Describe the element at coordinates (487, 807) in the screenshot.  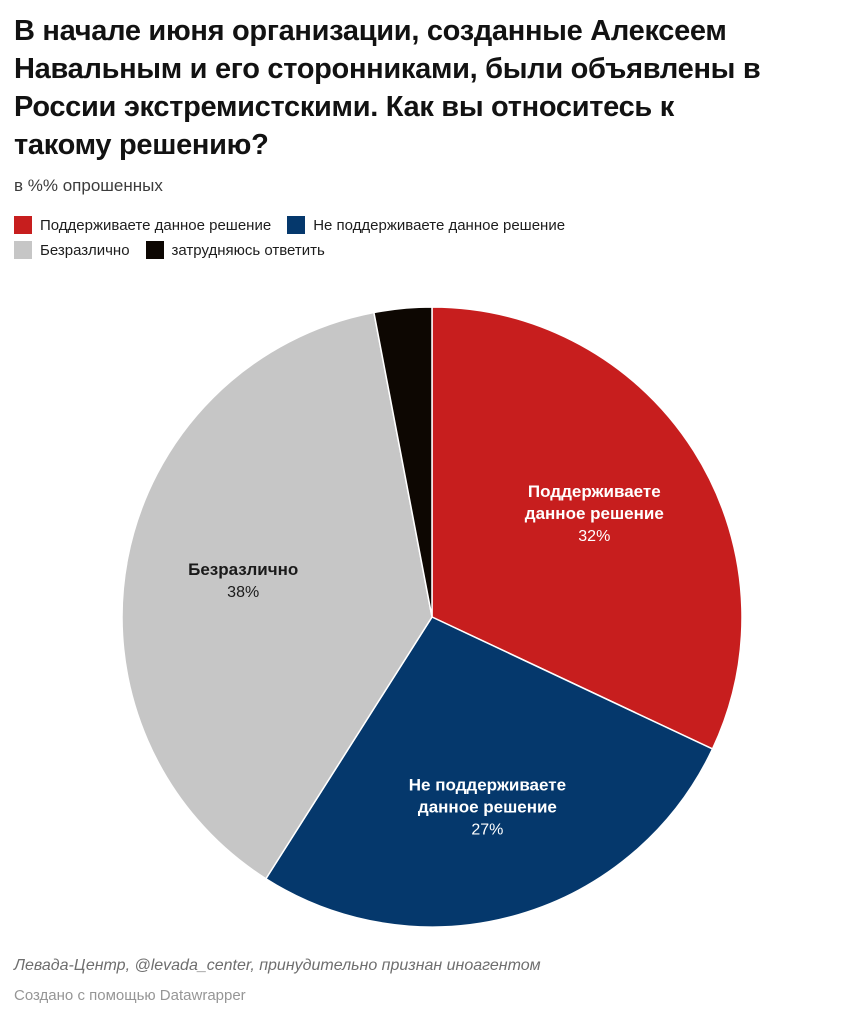
I see `pie-slice-label-oppose: Не поддерживаете данное решение 27%` at that location.